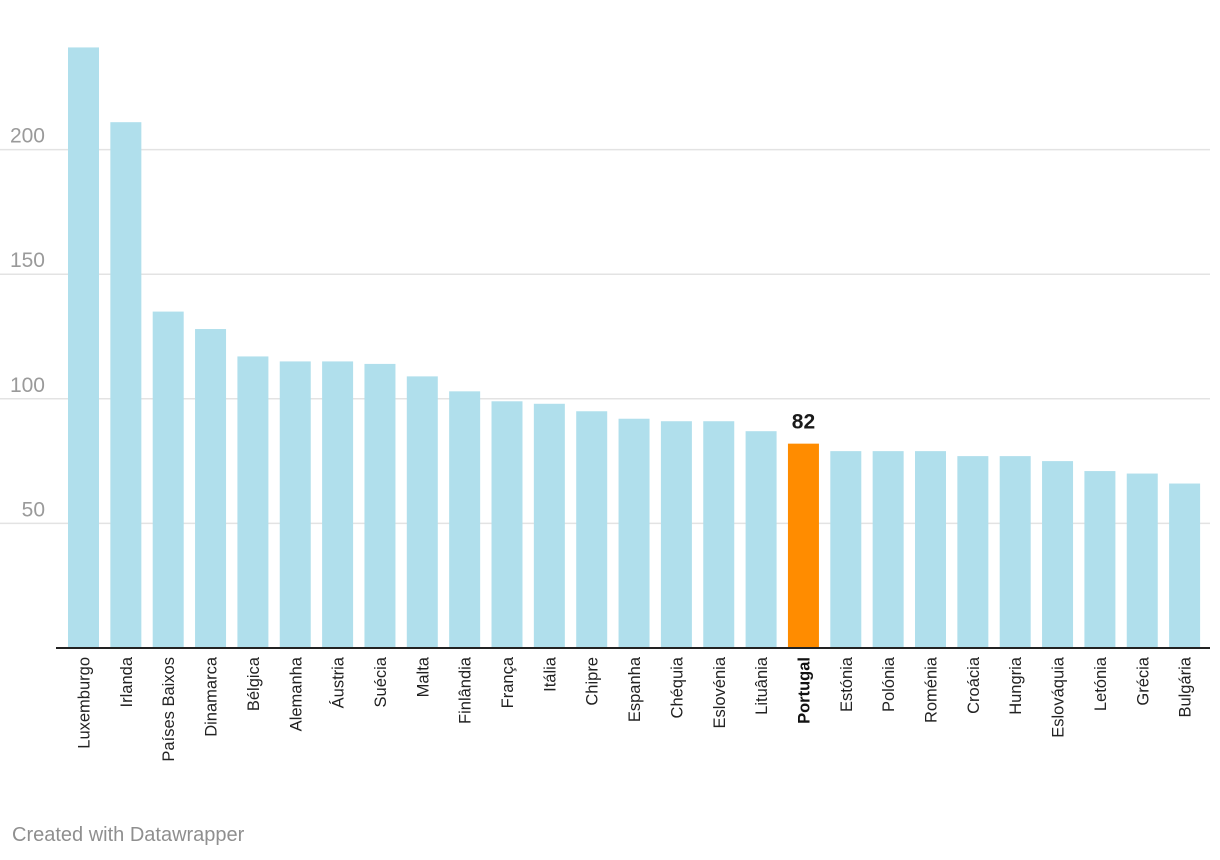  I want to click on data-labels: 82, so click(803, 422).